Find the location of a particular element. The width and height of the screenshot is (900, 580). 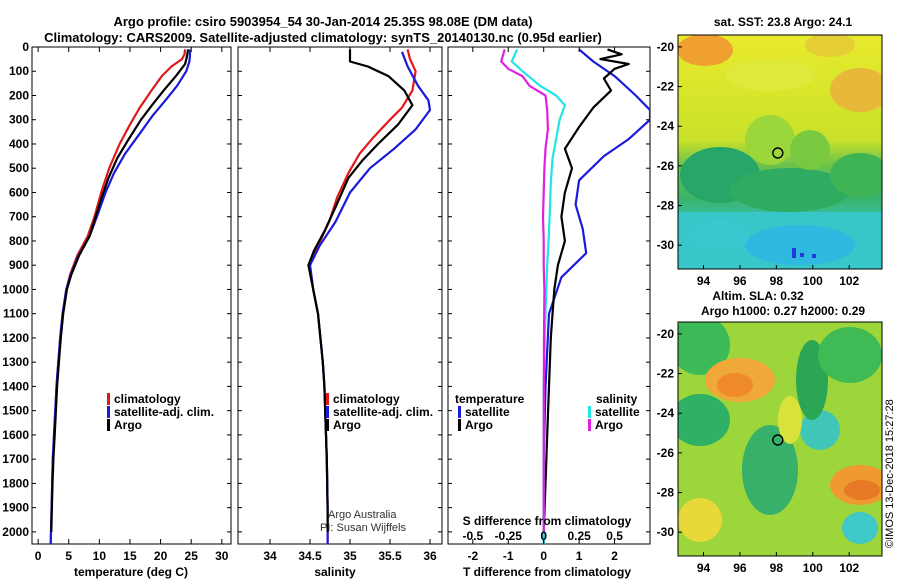

depth-tick-label: 1700 is located at coordinates (15, 459).